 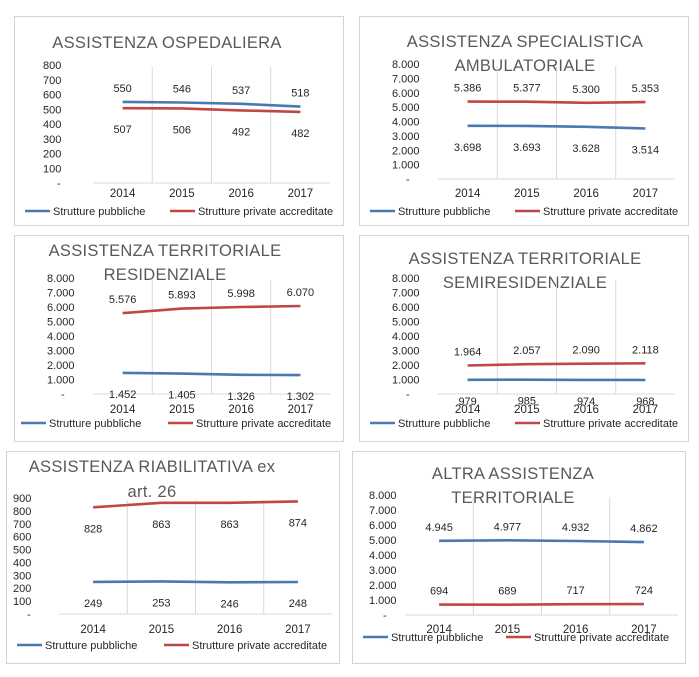 I want to click on data-label: 546, so click(x=182, y=89).